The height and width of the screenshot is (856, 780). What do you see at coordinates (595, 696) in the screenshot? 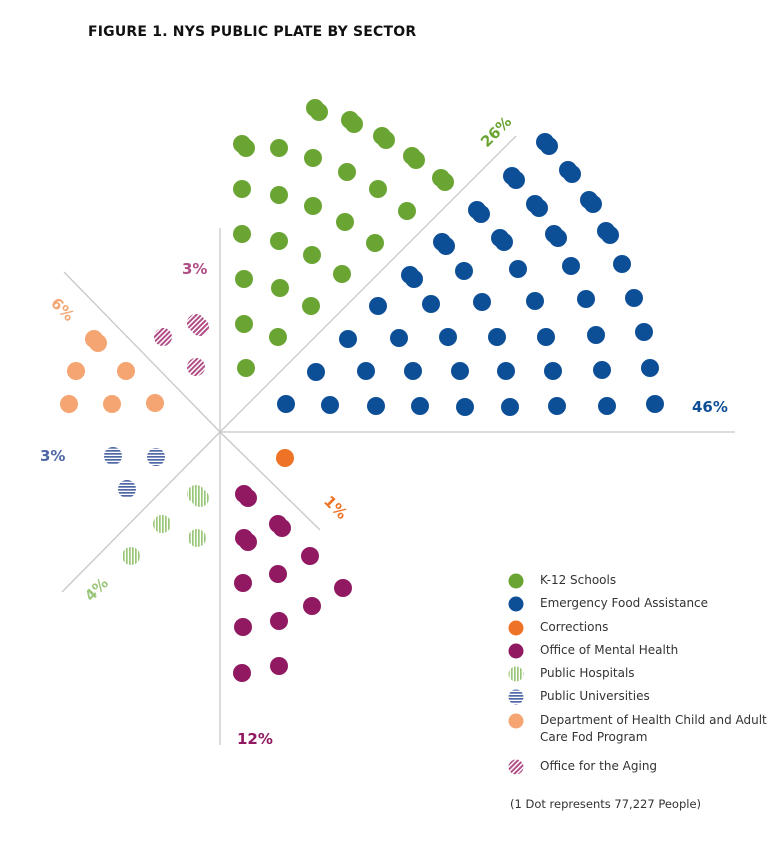
I see `legend-label: Public Universities` at bounding box center [595, 696].